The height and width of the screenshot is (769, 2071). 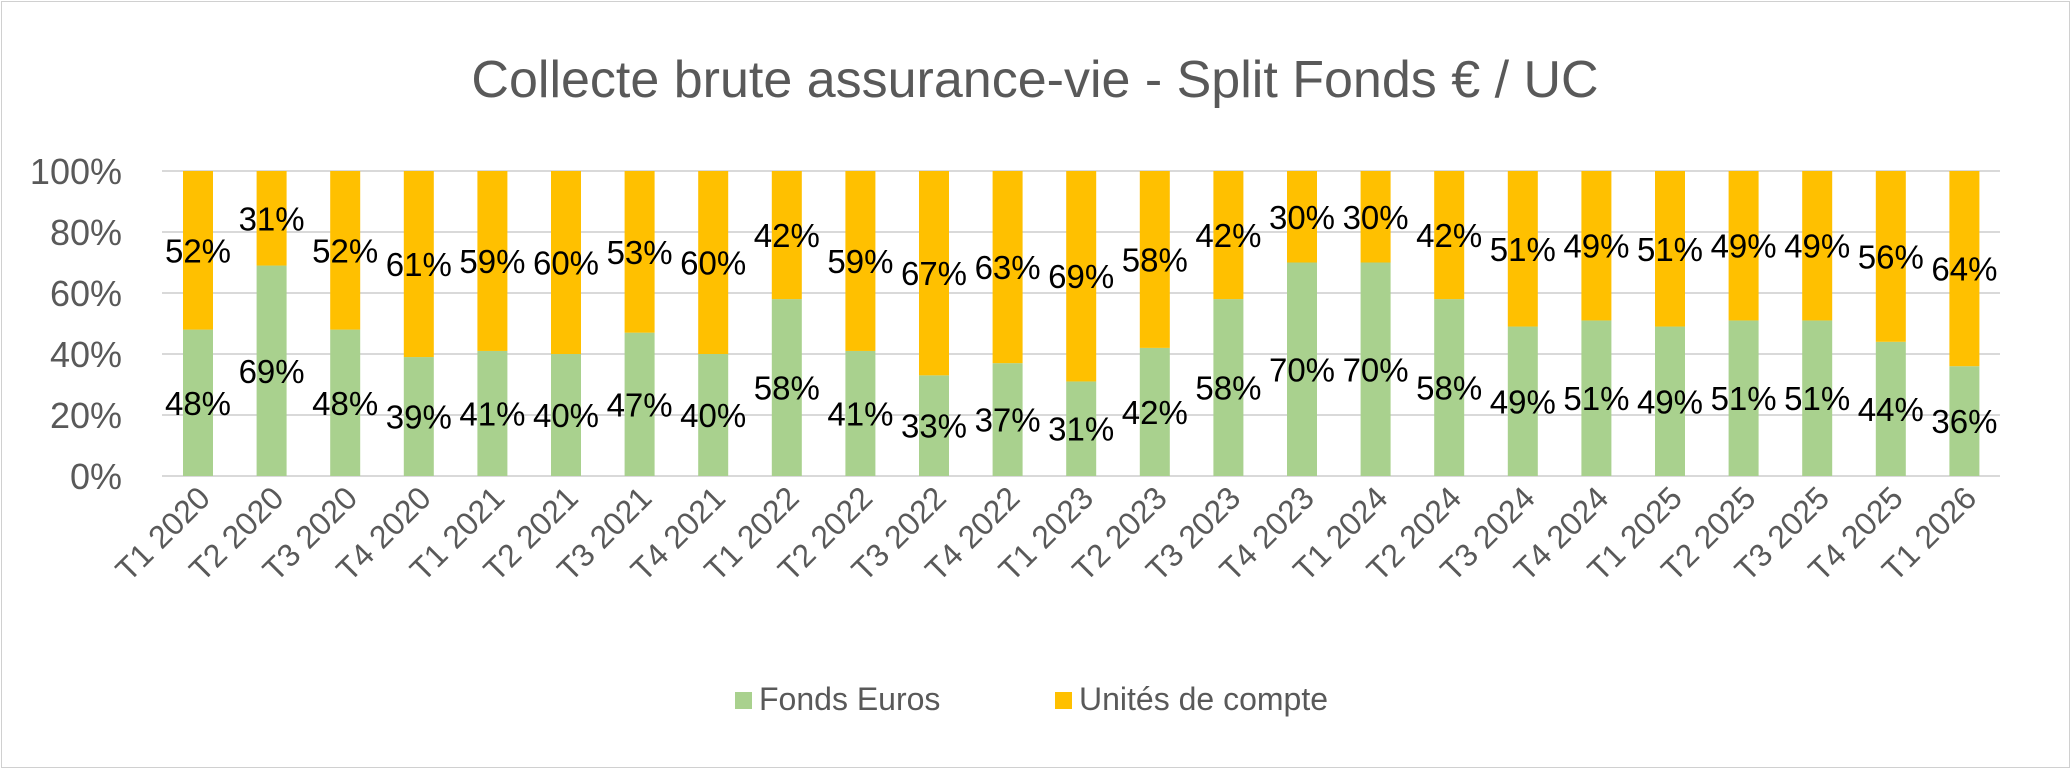 I want to click on y-tick-label: 40%, so click(x=86, y=354).